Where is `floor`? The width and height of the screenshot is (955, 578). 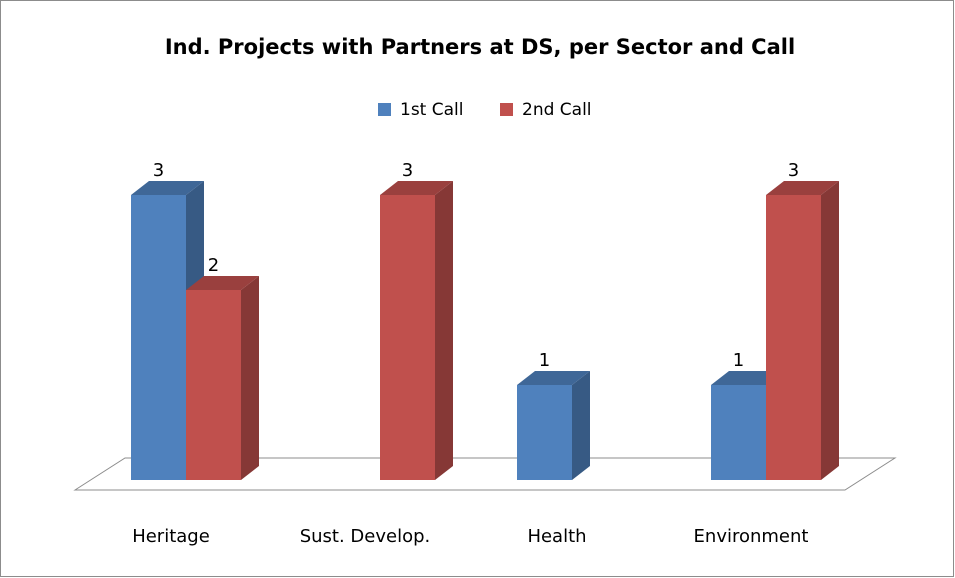
floor is located at coordinates (485, 474).